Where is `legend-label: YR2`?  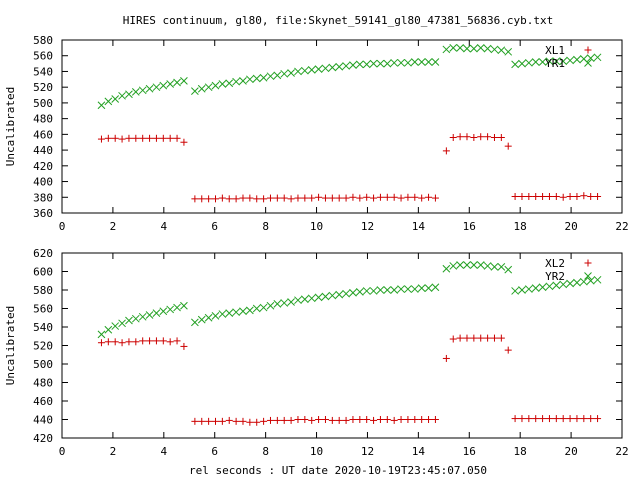 legend-label: YR2 is located at coordinates (555, 276).